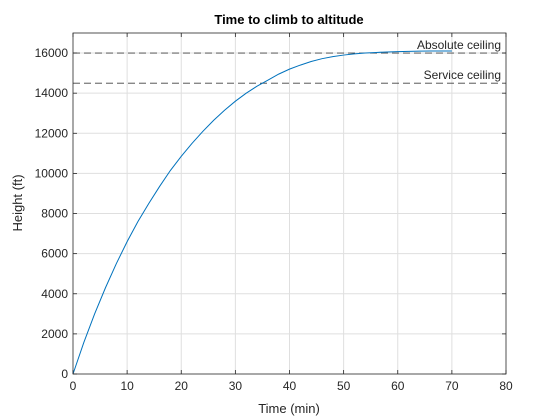 The width and height of the screenshot is (560, 420). What do you see at coordinates (398, 386) in the screenshot?
I see `x-tick-label: 60` at bounding box center [398, 386].